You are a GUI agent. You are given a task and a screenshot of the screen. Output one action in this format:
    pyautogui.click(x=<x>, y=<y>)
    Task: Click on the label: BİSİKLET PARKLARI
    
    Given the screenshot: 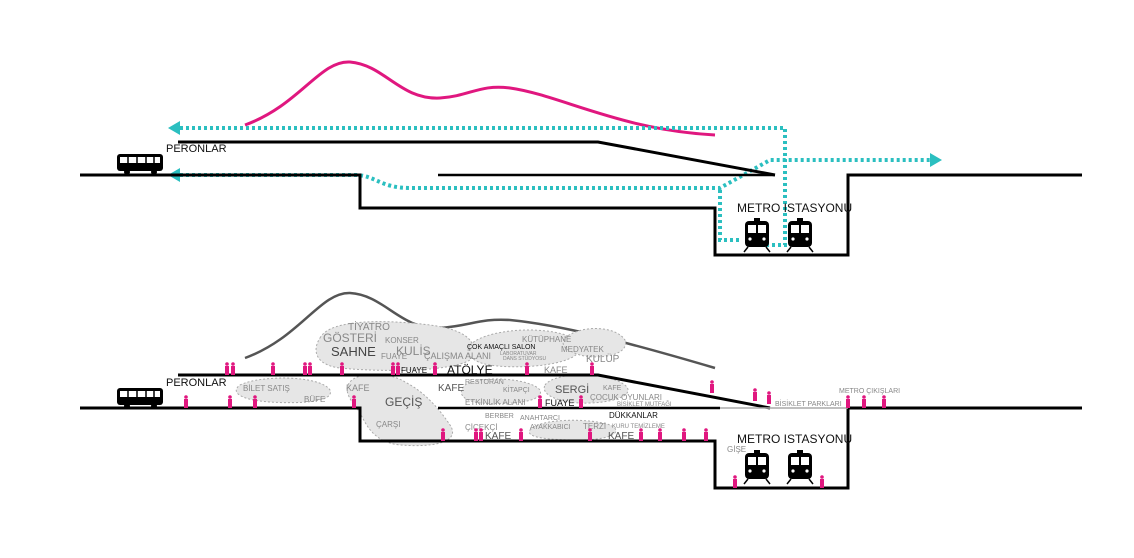 What is the action you would take?
    pyautogui.click(x=808, y=403)
    